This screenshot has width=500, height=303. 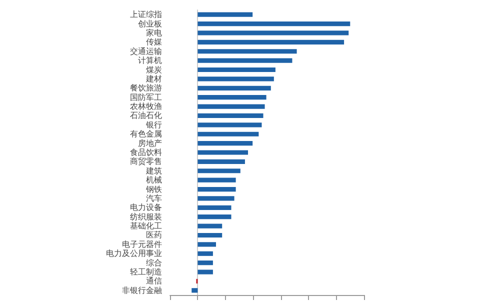 I want to click on y-tick-label: 餐饮旅游, so click(x=146, y=88).